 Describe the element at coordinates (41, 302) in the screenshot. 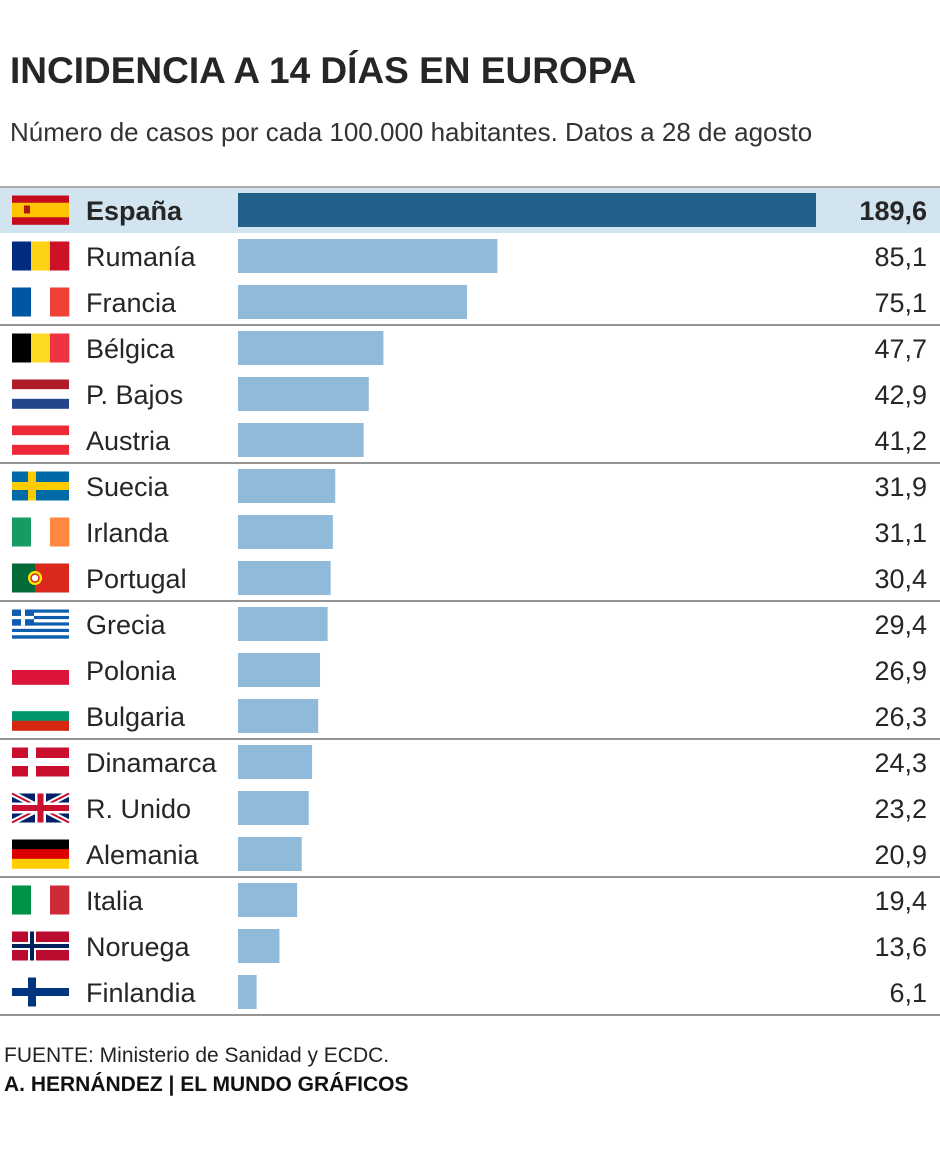

I see `flag-france-icon` at that location.